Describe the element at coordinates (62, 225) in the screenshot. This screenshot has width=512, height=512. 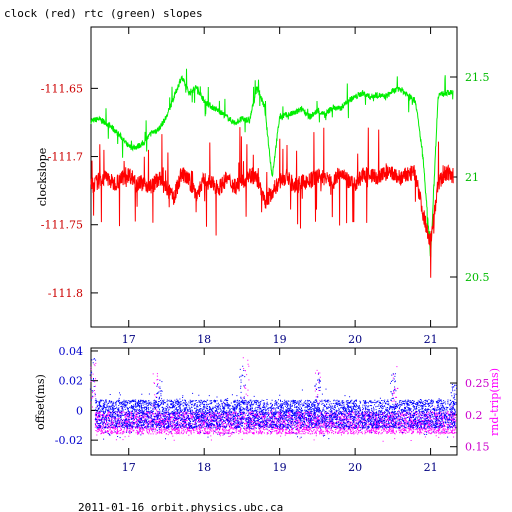
I see `top-ytick-label: -111.75` at that location.